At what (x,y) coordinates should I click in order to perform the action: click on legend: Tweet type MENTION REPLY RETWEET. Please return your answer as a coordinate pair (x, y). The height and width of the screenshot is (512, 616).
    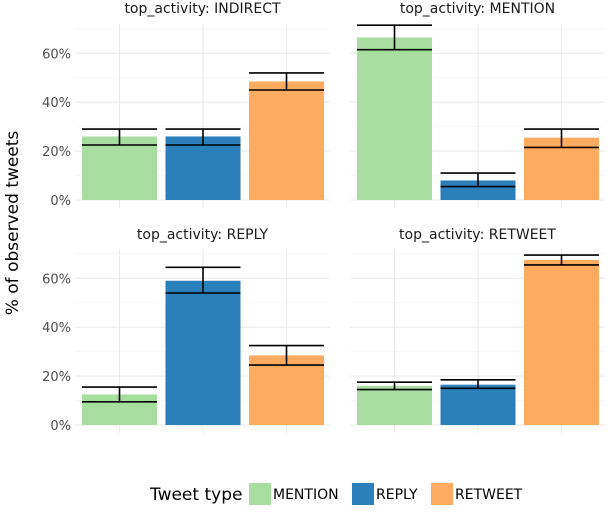
    Looking at the image, I should click on (336, 494).